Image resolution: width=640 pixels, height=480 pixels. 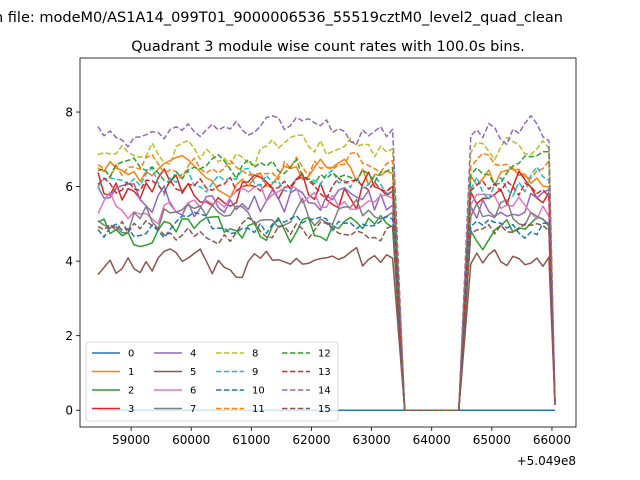 I want to click on x-offset-label: +5.049e8, so click(x=546, y=461).